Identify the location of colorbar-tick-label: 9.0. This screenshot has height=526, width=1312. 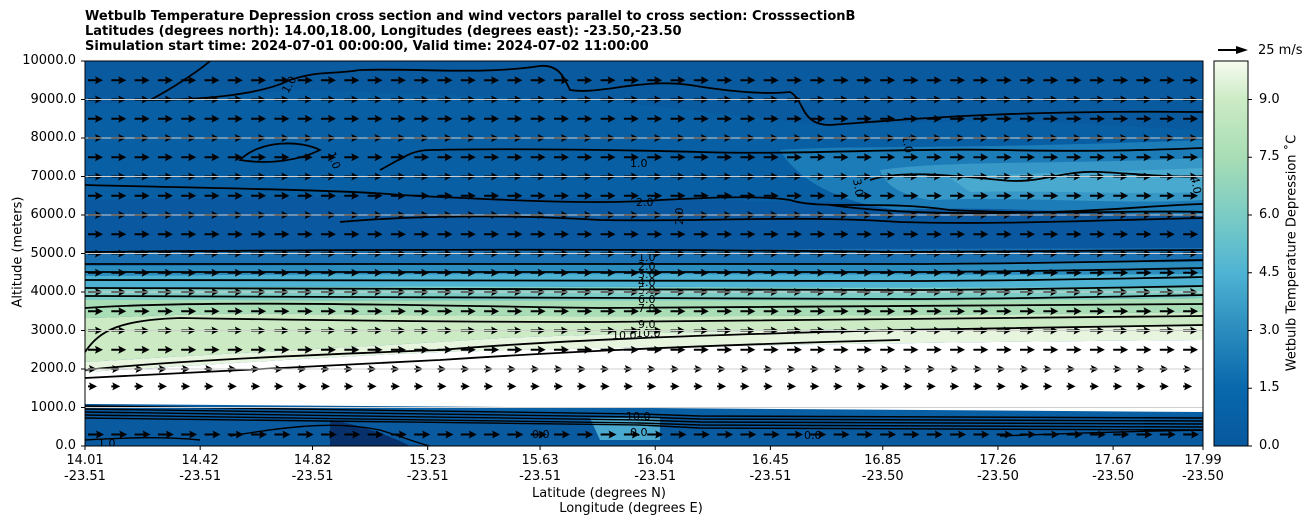
(1269, 99).